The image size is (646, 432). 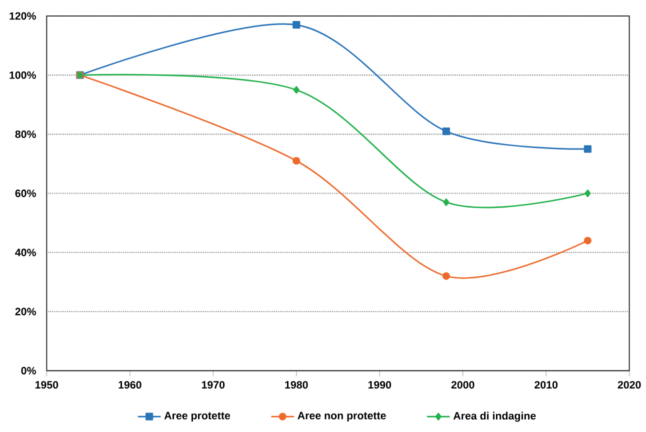 What do you see at coordinates (629, 385) in the screenshot?
I see `x-tick-label: 2020` at bounding box center [629, 385].